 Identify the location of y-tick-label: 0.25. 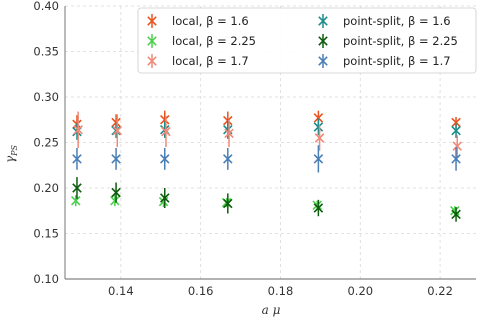
(46, 143).